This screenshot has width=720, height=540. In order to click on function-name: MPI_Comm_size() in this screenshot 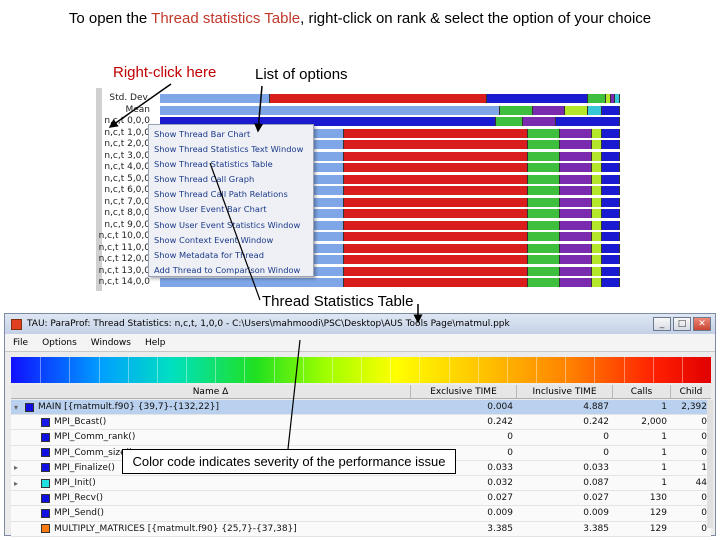, I will do `click(93, 452)`.